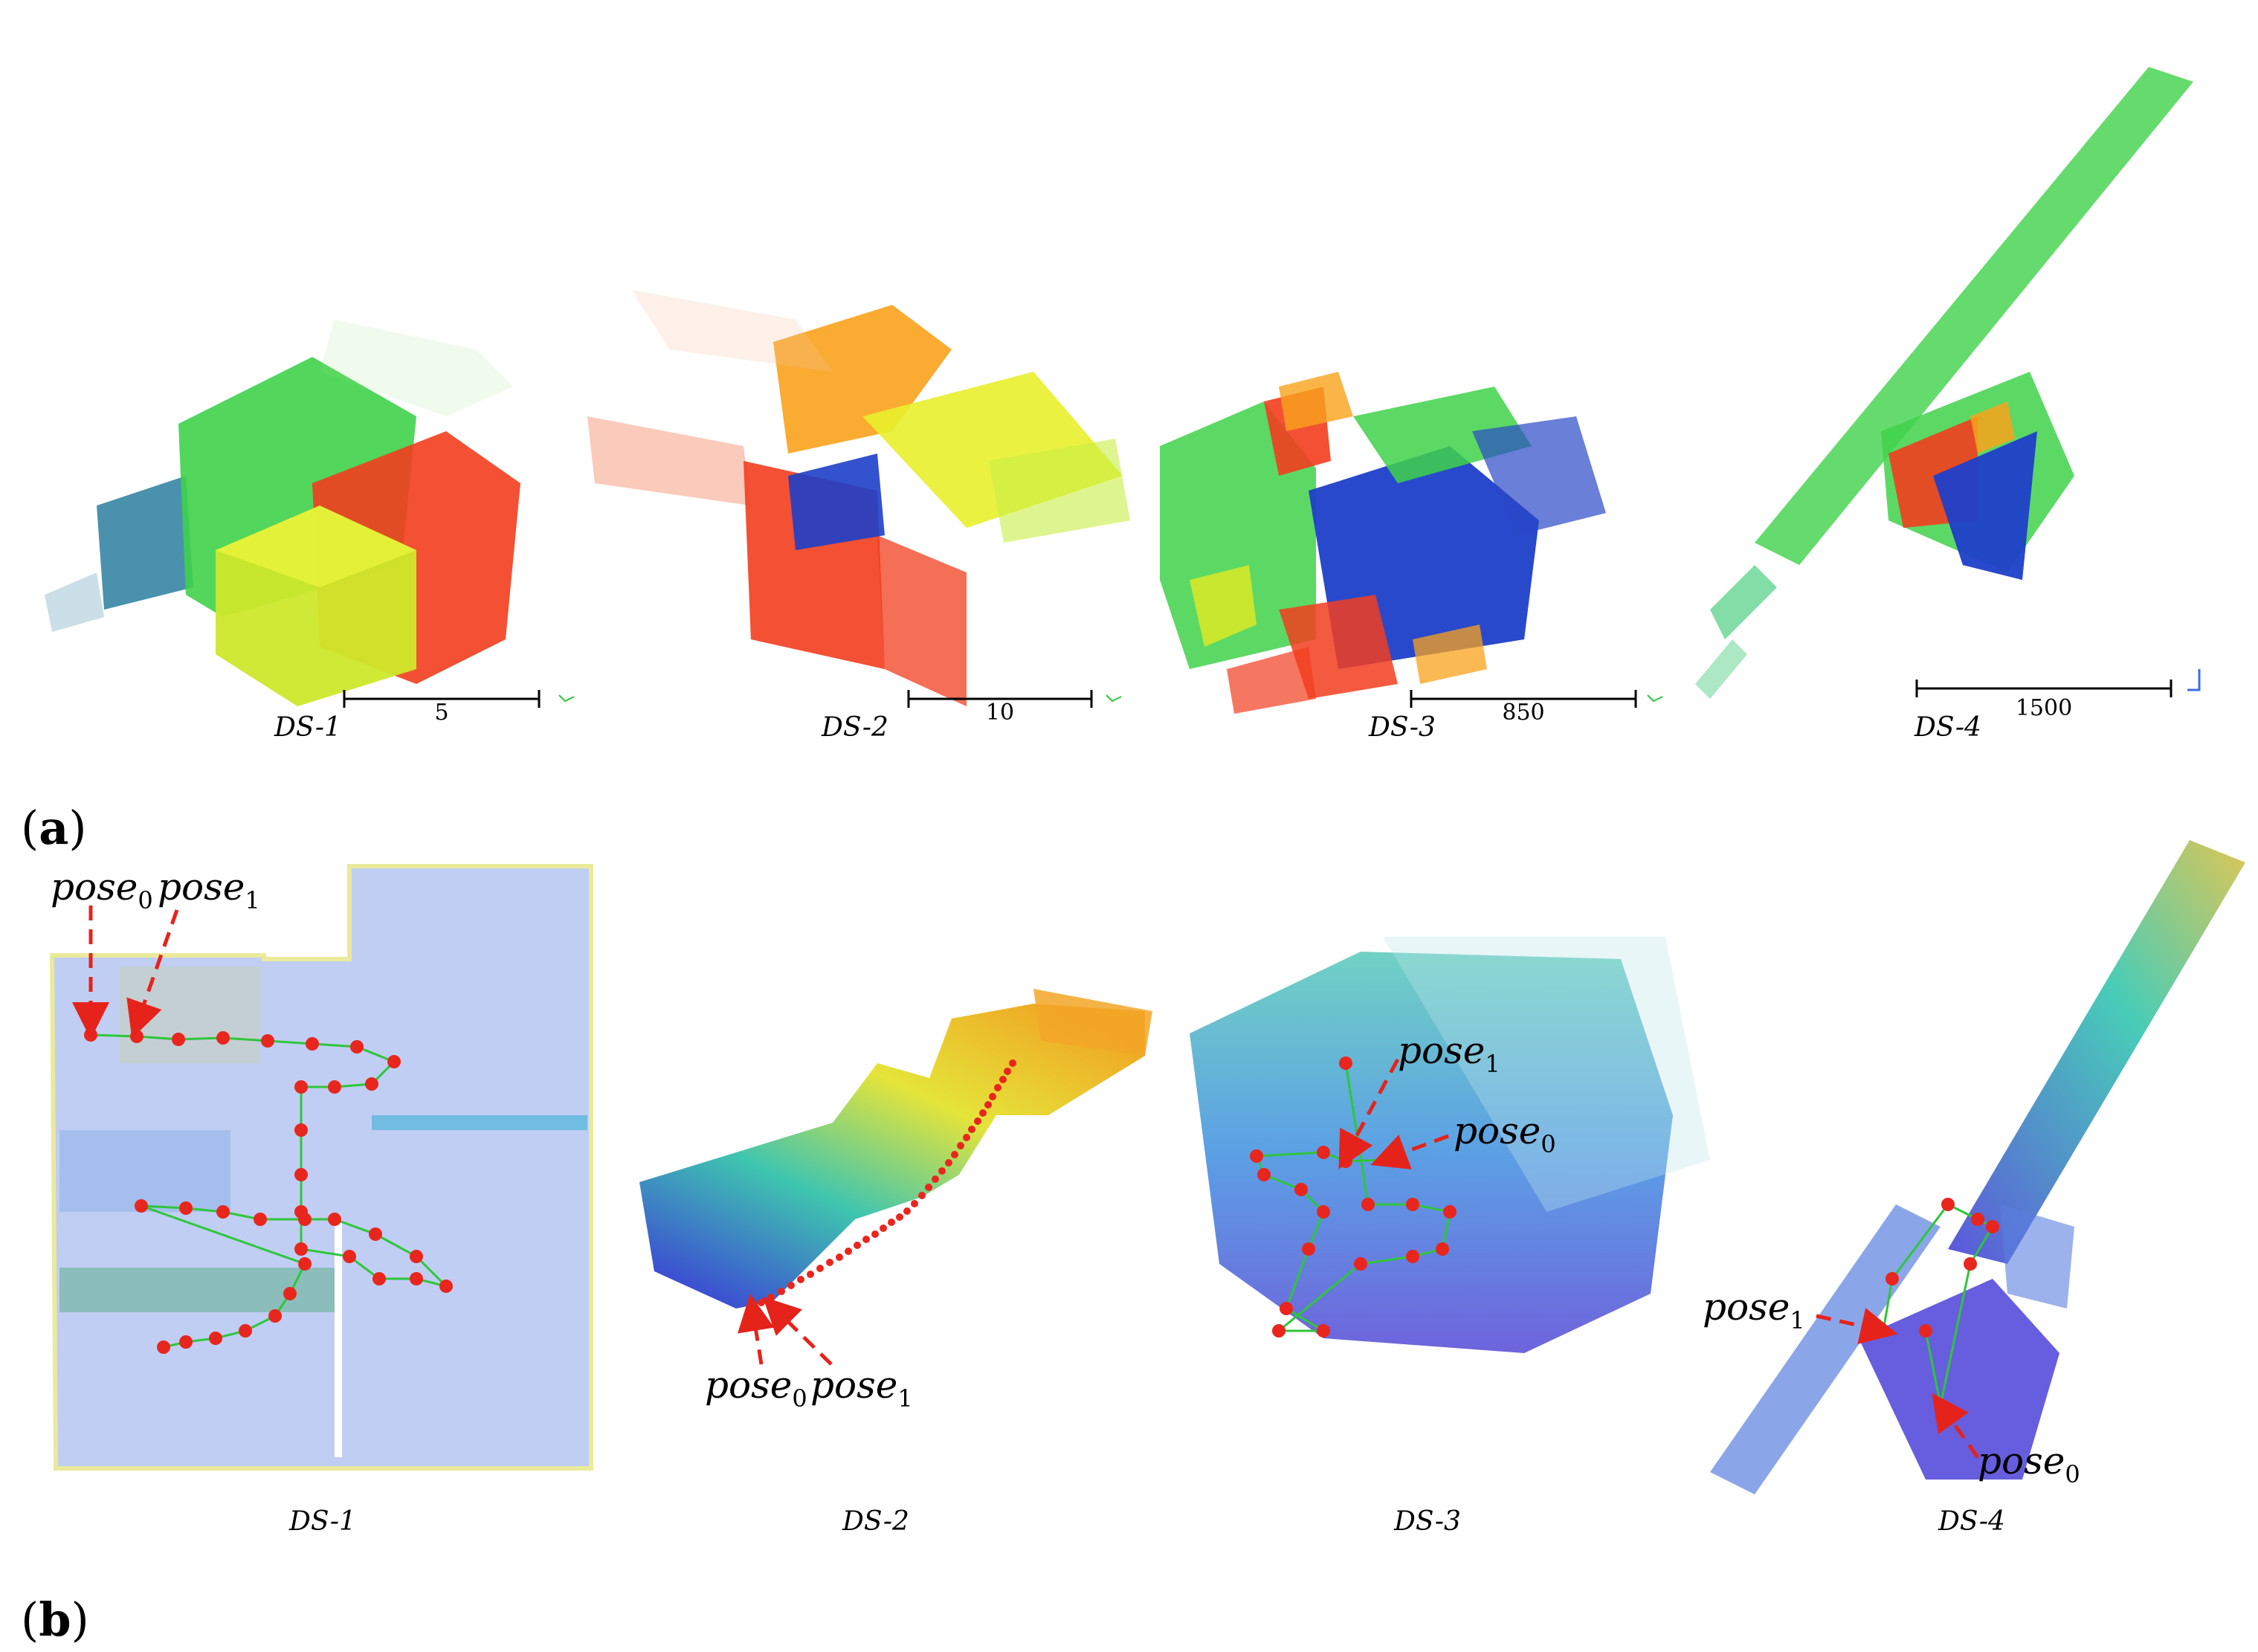 This screenshot has height=1652, width=2258. I want to click on ds4-scale-value: 1500, so click(2044, 708).